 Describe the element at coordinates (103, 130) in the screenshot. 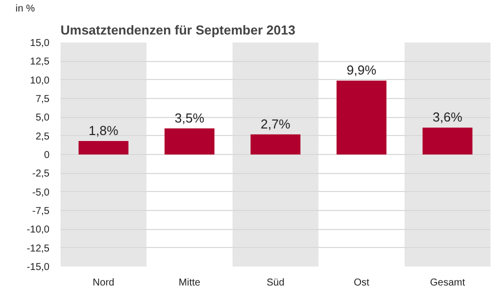

I see `data-label: 1,8%` at that location.